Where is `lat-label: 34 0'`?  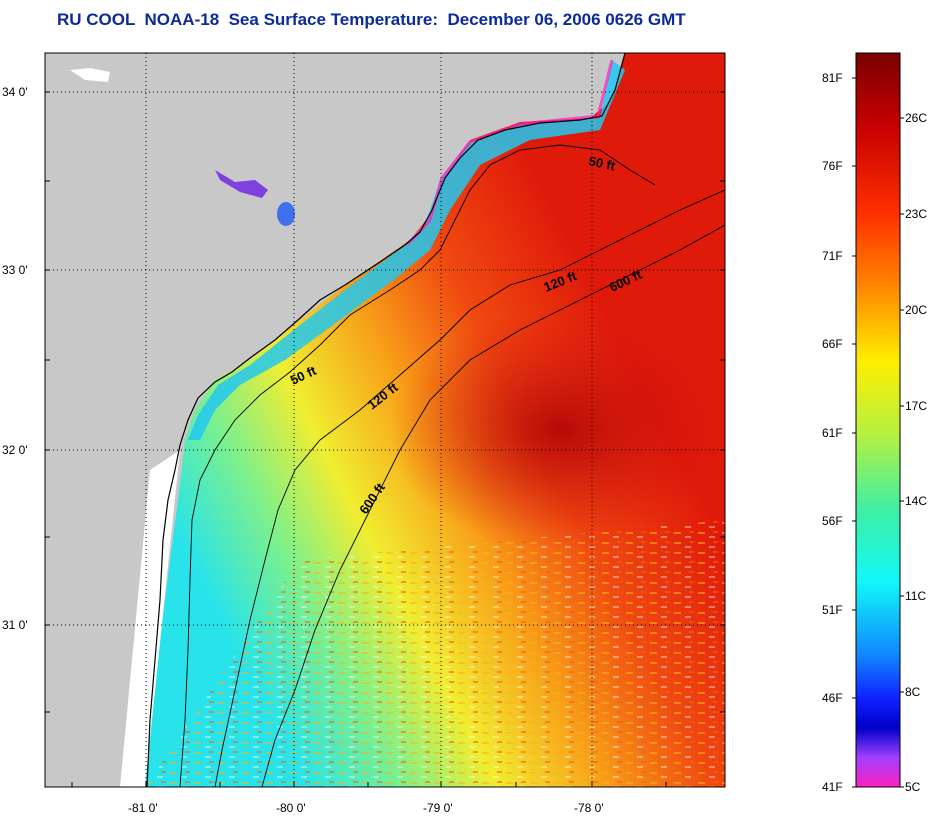 lat-label: 34 0' is located at coordinates (15, 92).